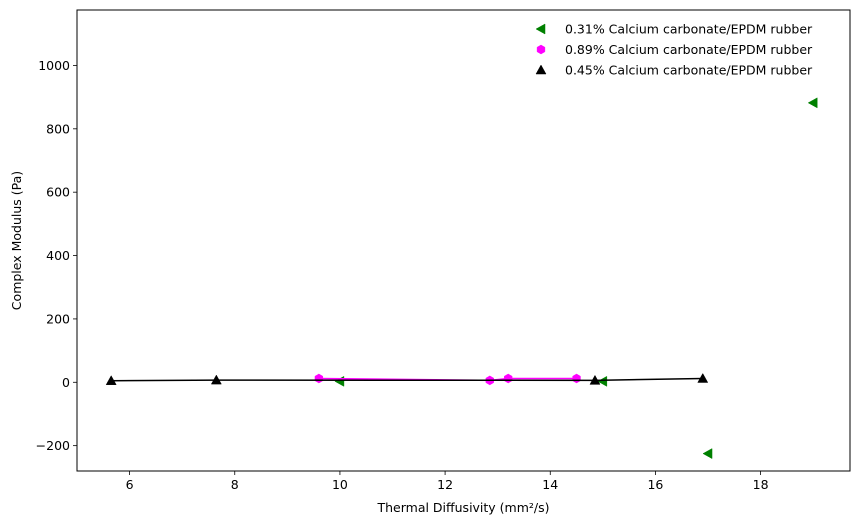 The width and height of the screenshot is (862, 525). What do you see at coordinates (340, 484) in the screenshot?
I see `x-tick-label: 10` at bounding box center [340, 484].